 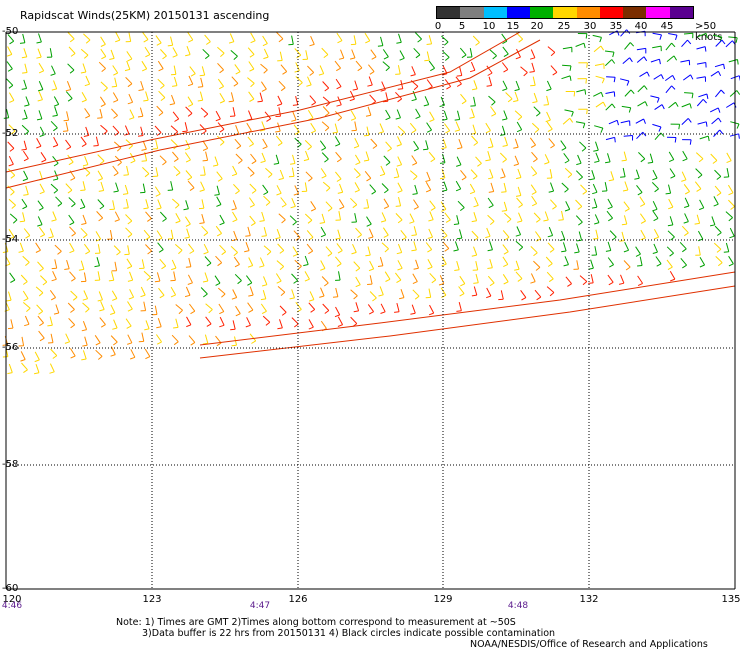 What do you see at coordinates (12, 606) in the screenshot?
I see `time-label: 4:46` at bounding box center [12, 606].